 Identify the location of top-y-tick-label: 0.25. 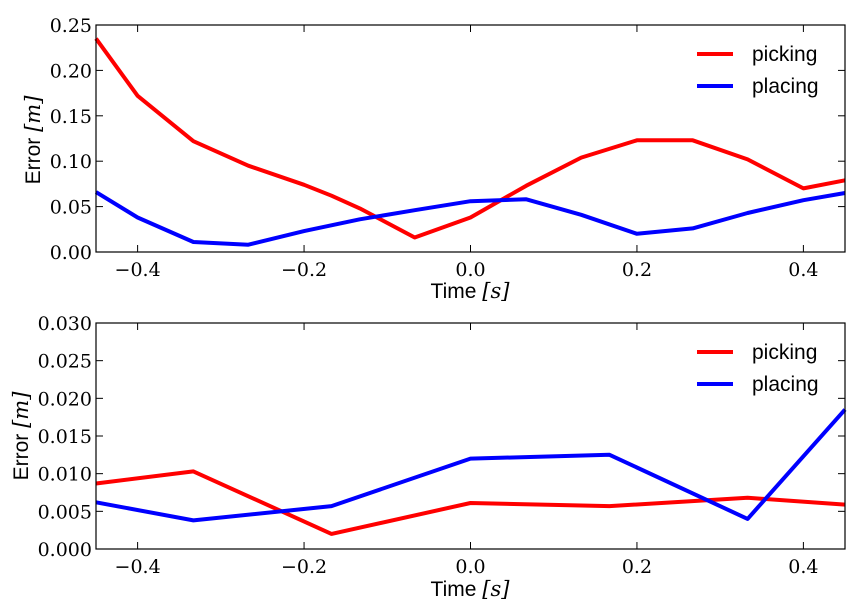
(71, 26).